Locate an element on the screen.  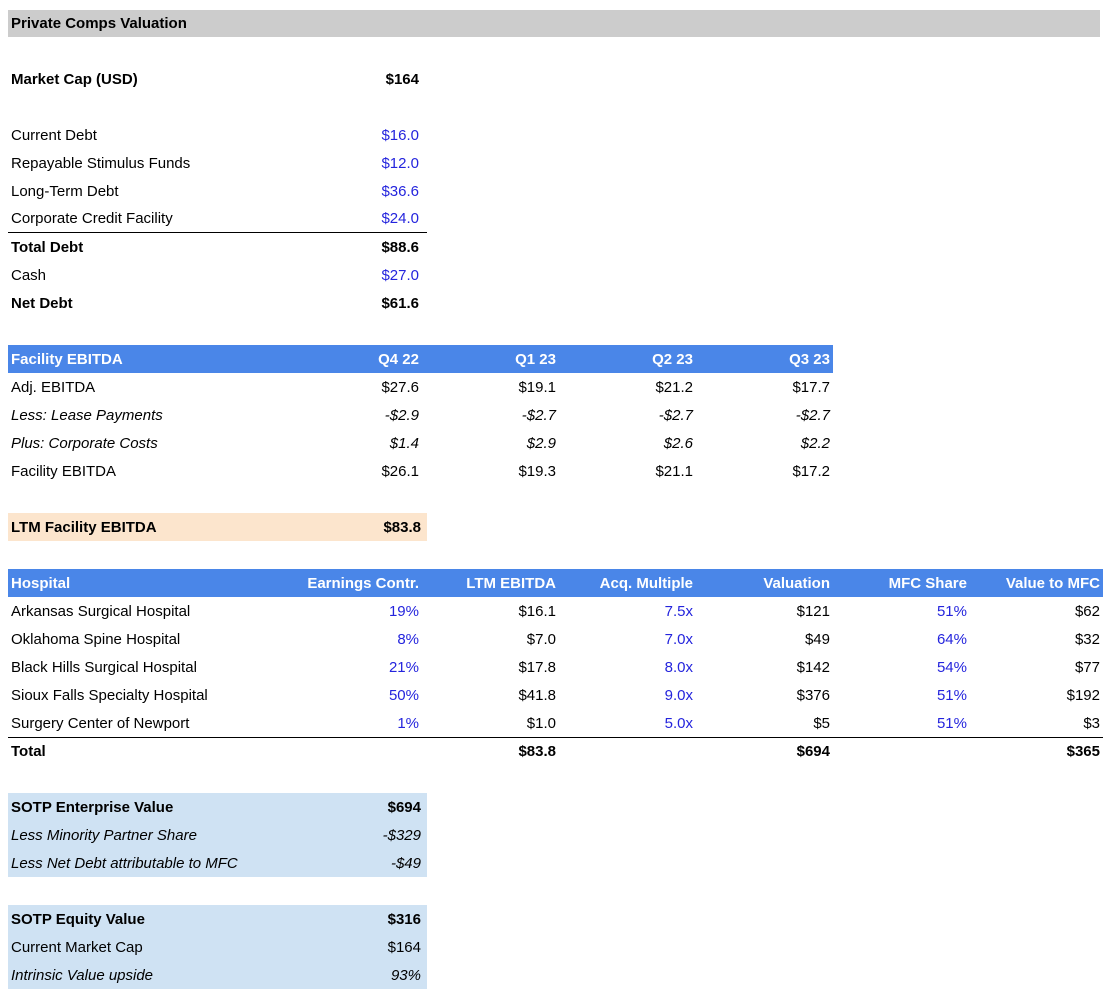
cash-label: Cash is located at coordinates (29, 275).